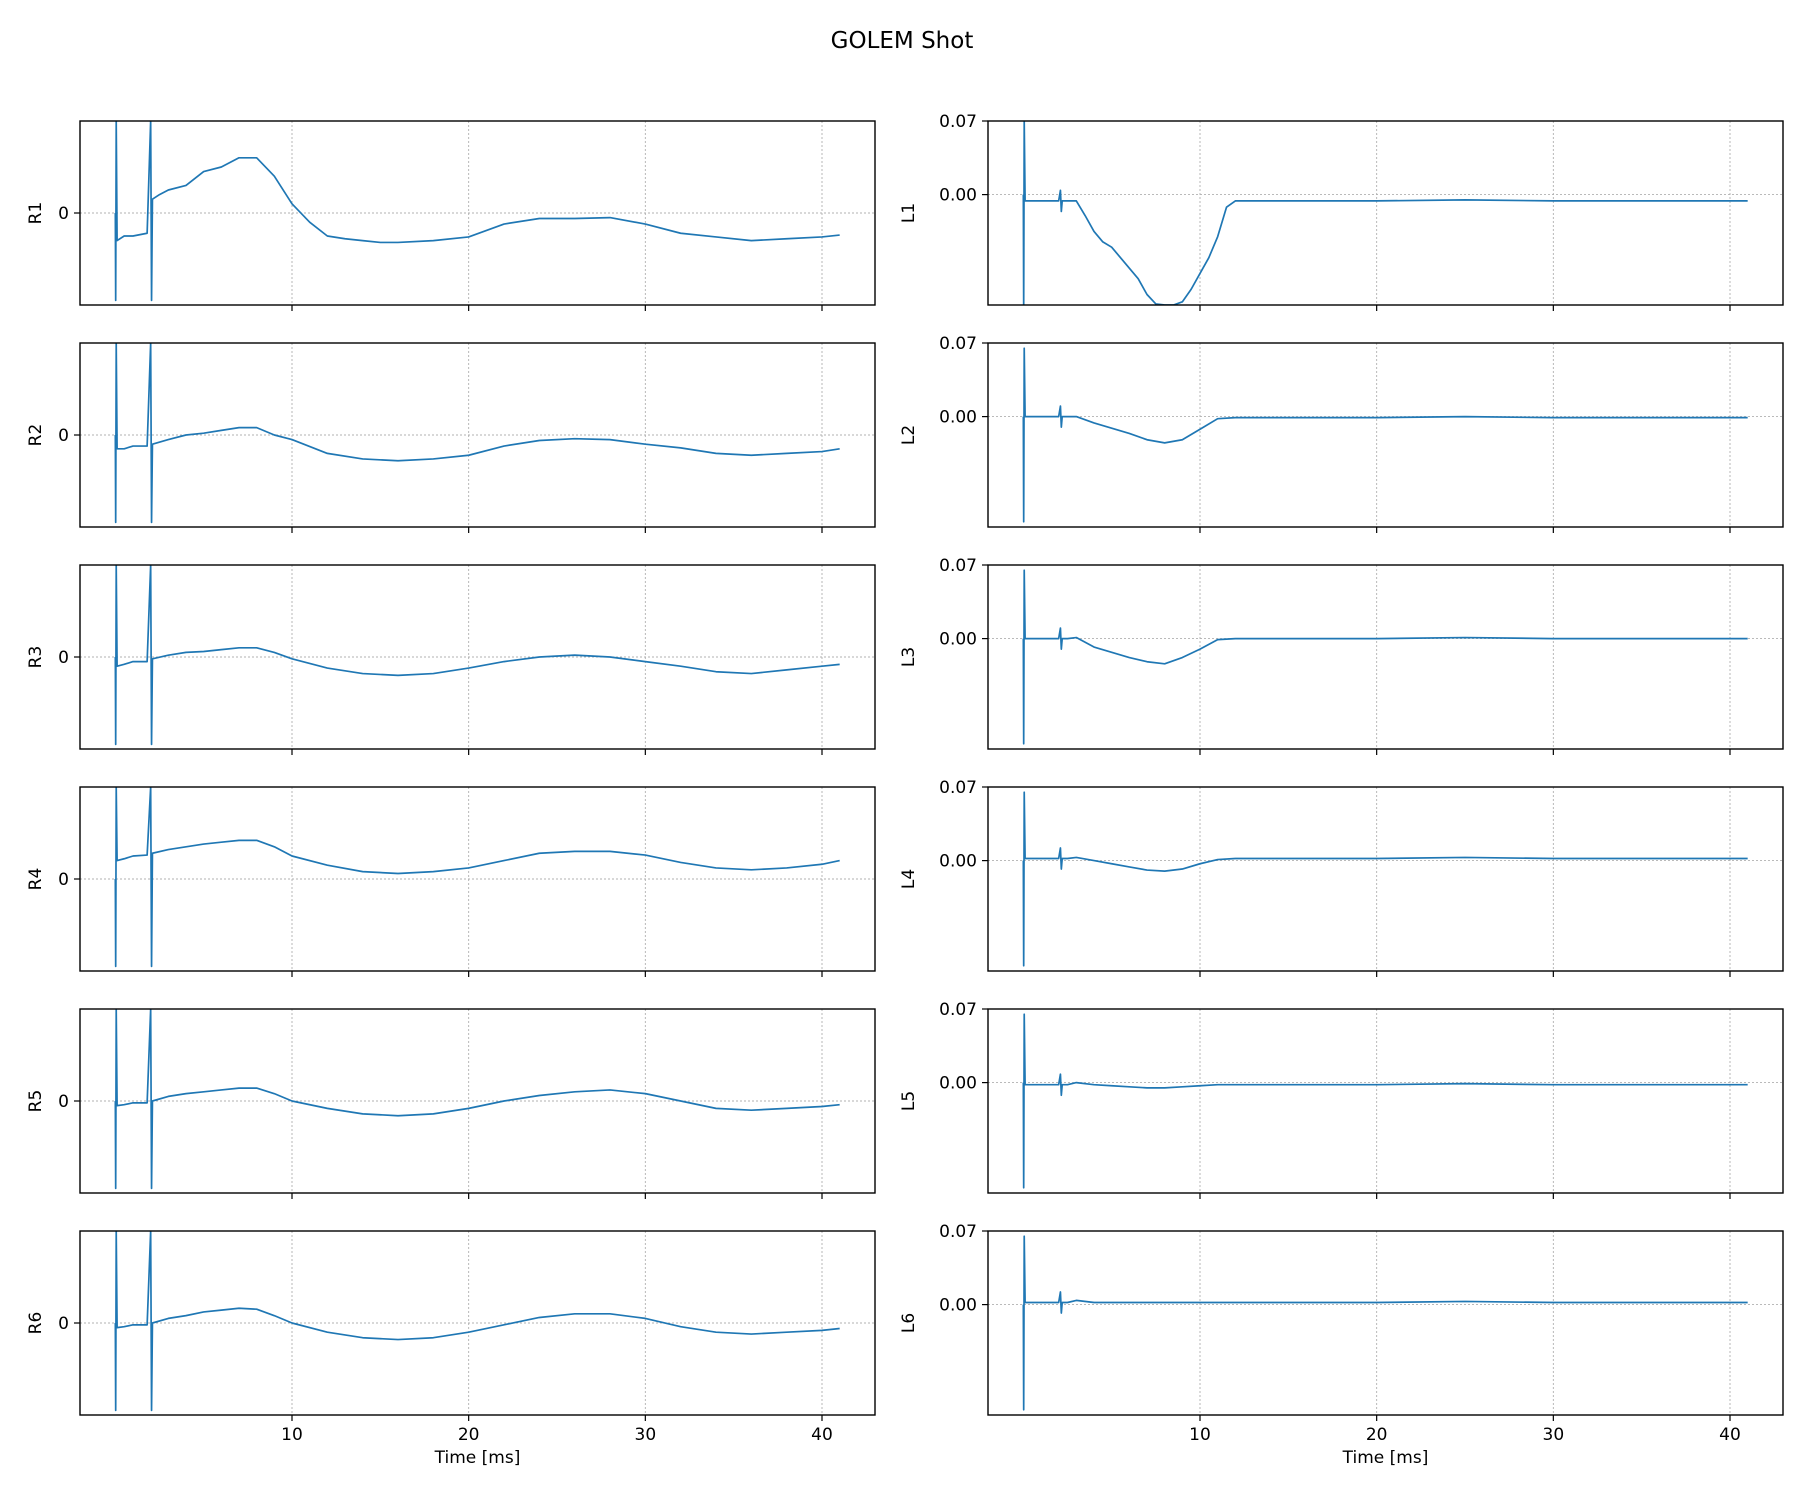 The image size is (1800, 1500). I want to click on panel-l1: 0.07 0.00 L1, so click(1341, 211).